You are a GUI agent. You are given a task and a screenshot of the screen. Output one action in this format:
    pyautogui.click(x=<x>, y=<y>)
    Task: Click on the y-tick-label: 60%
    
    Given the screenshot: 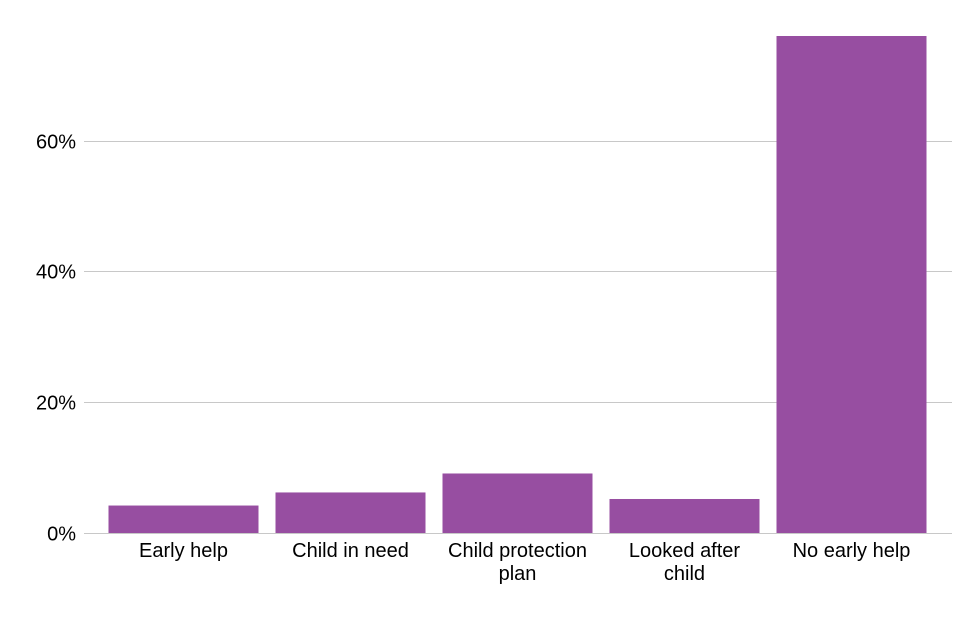 What is the action you would take?
    pyautogui.click(x=56, y=143)
    